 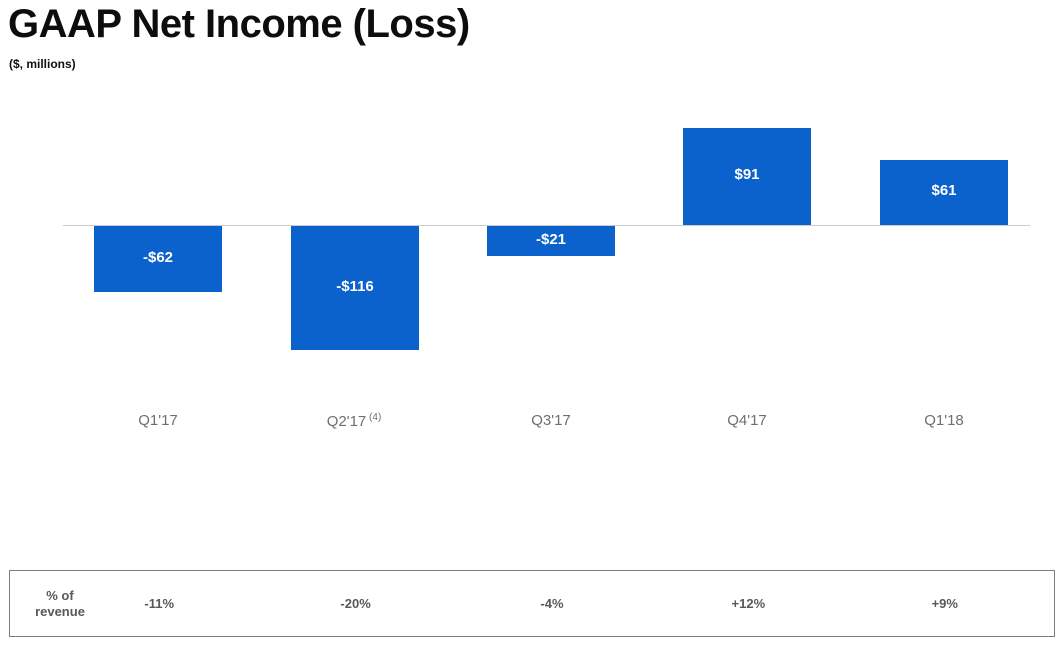 I want to click on bar-value-label: -$116, so click(x=355, y=286).